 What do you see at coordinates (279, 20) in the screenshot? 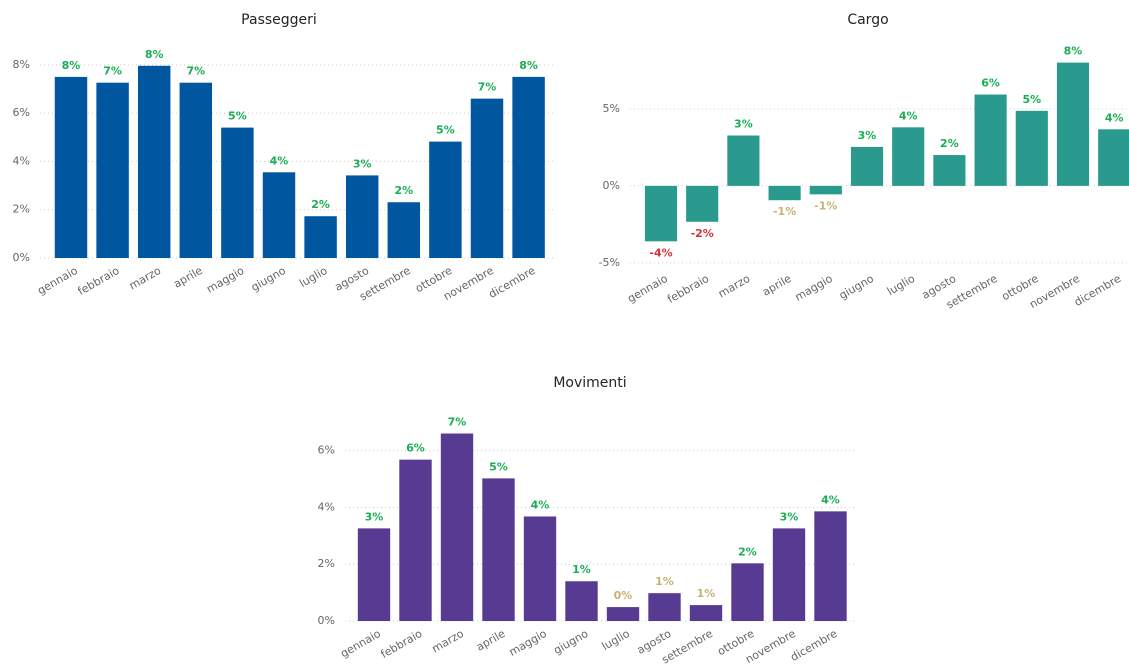
I see `chart-title: Passeggeri` at bounding box center [279, 20].